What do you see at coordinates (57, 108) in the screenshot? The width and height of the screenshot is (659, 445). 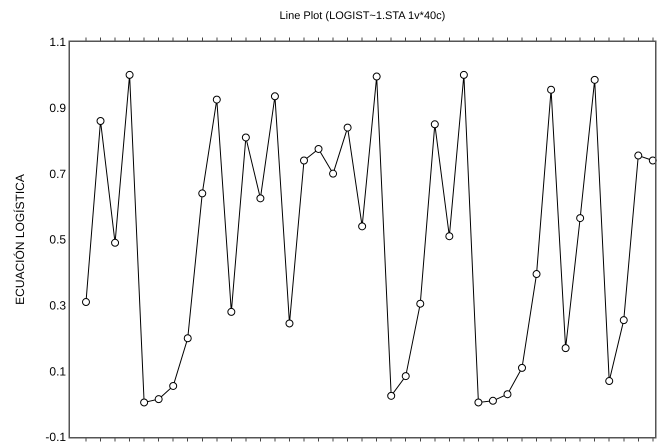 I see `y-tick-label: 0.9` at bounding box center [57, 108].